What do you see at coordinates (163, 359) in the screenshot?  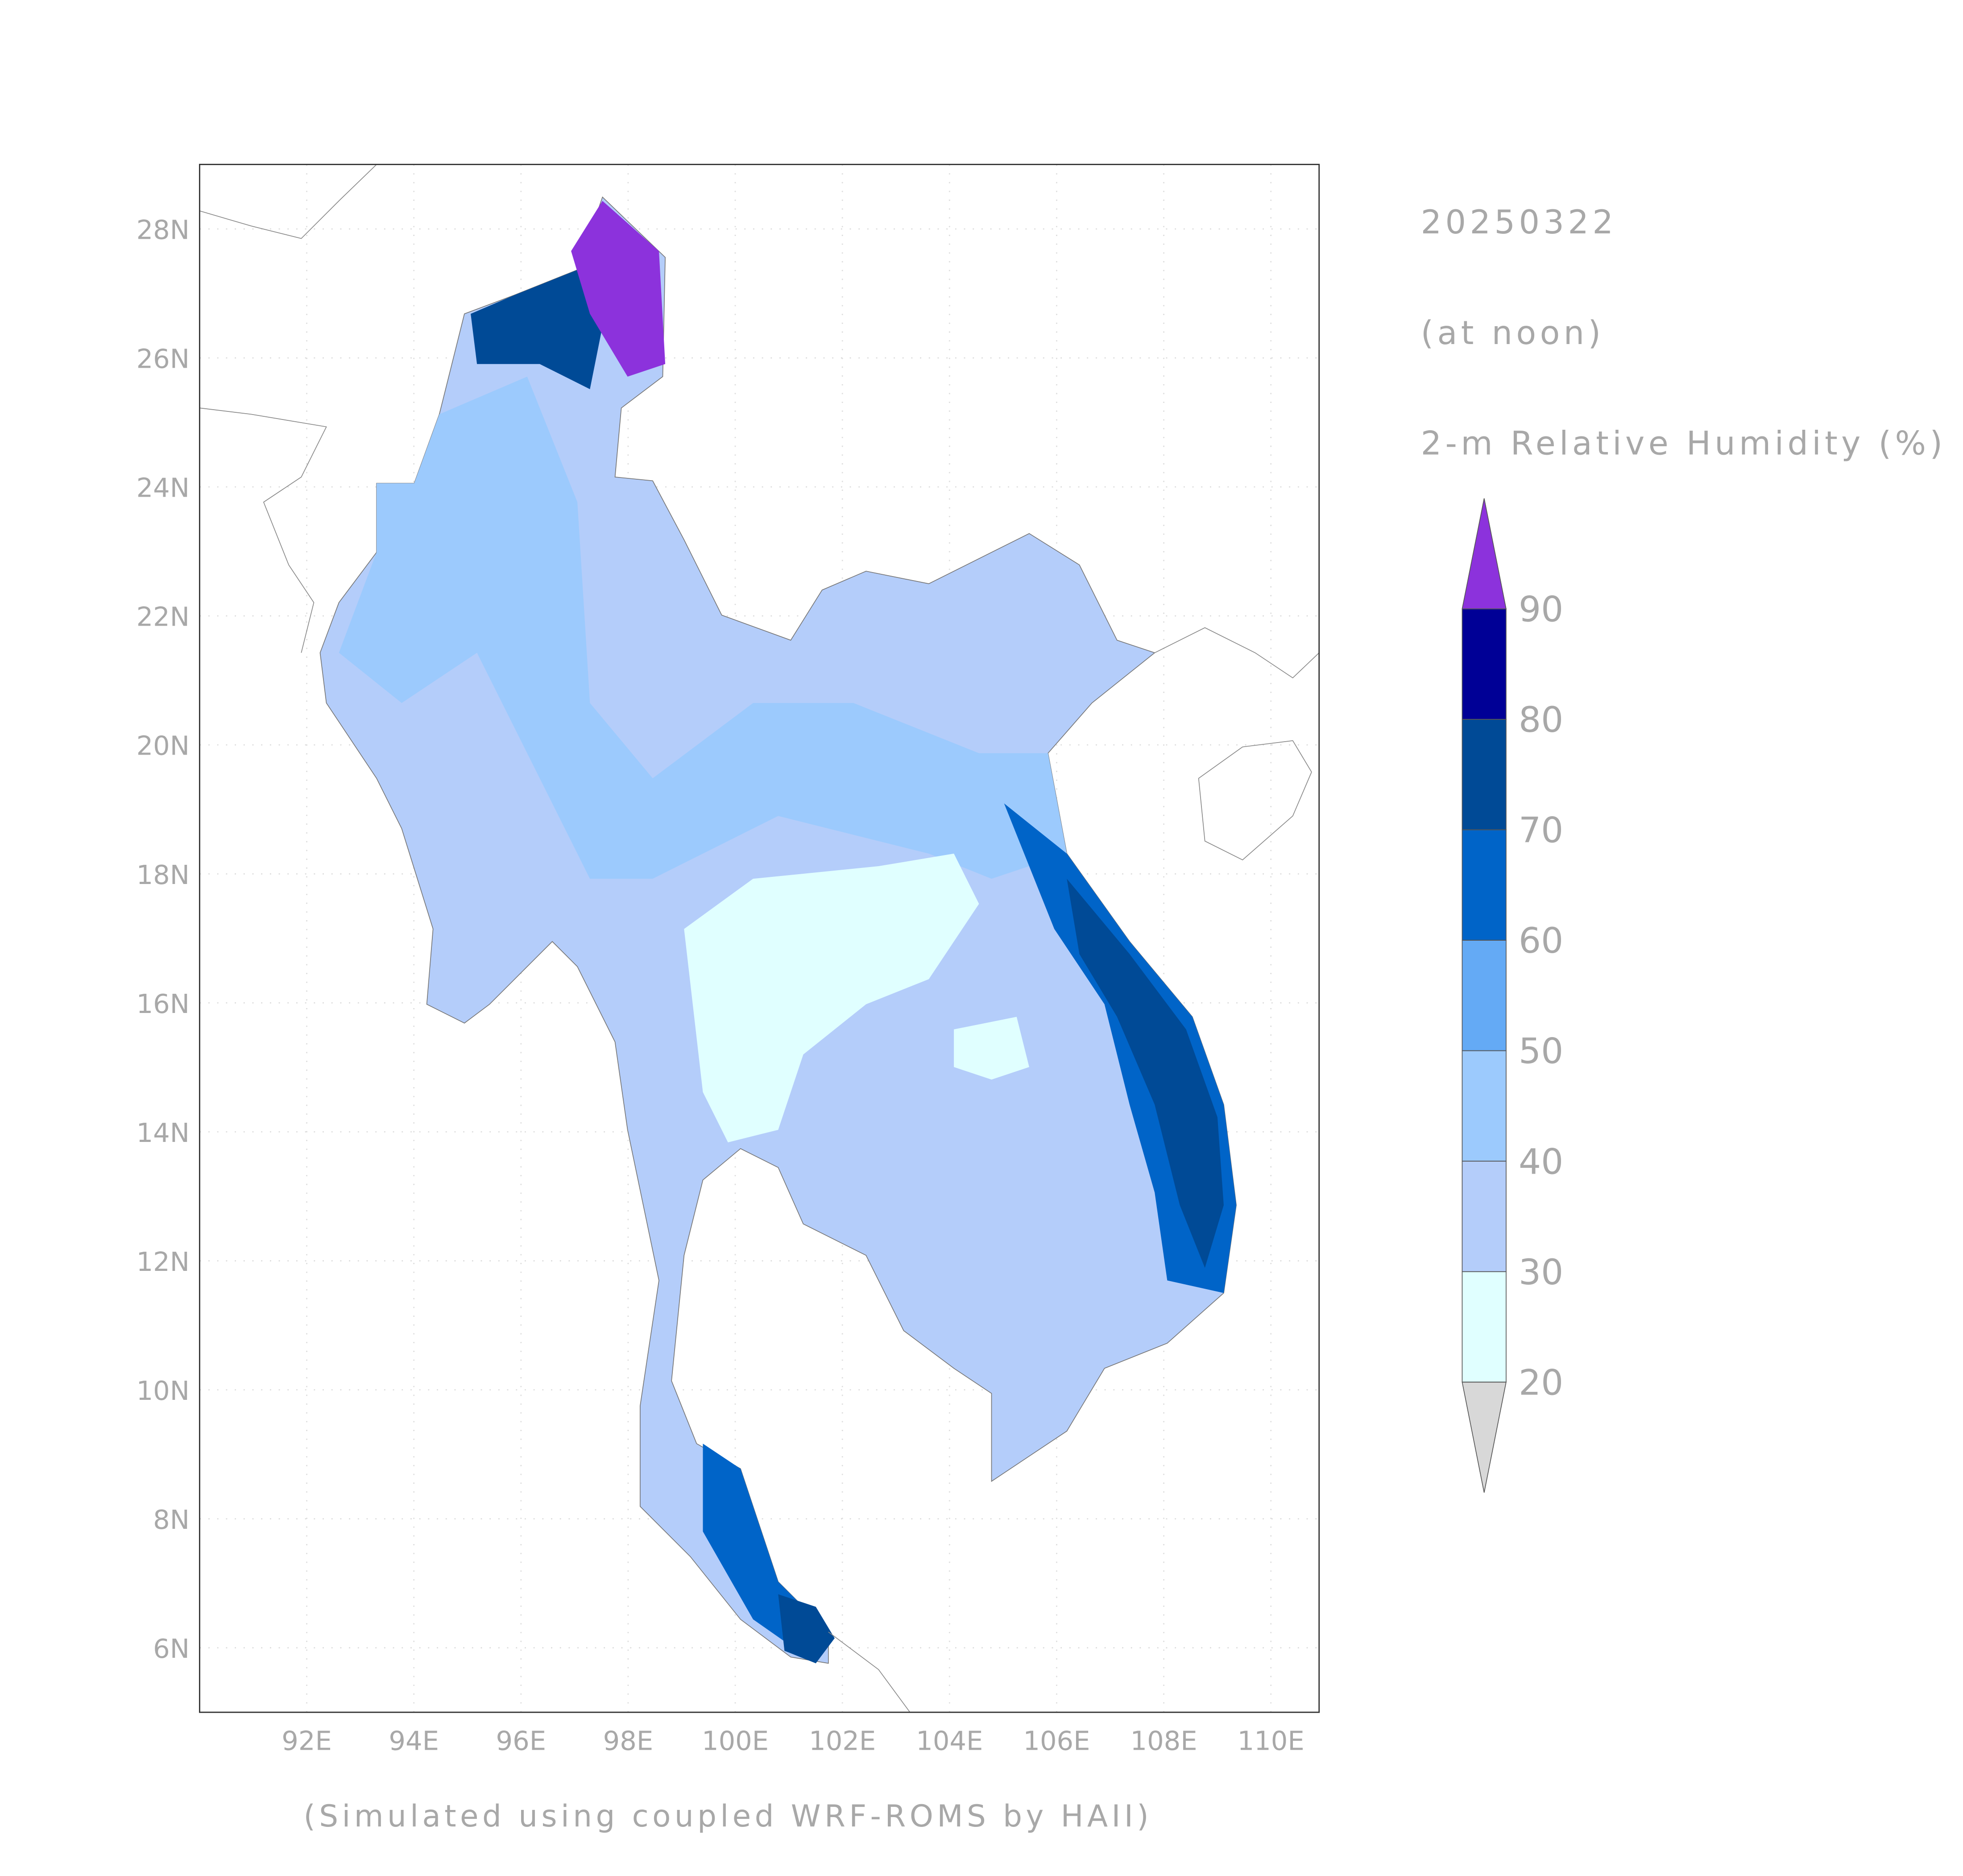 I see `lat-tick-label: 26N` at bounding box center [163, 359].